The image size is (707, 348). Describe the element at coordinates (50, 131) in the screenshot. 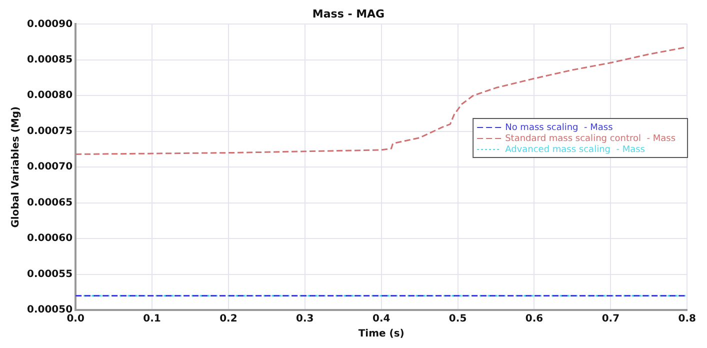

I see `y-tick-label: 0.00075` at that location.